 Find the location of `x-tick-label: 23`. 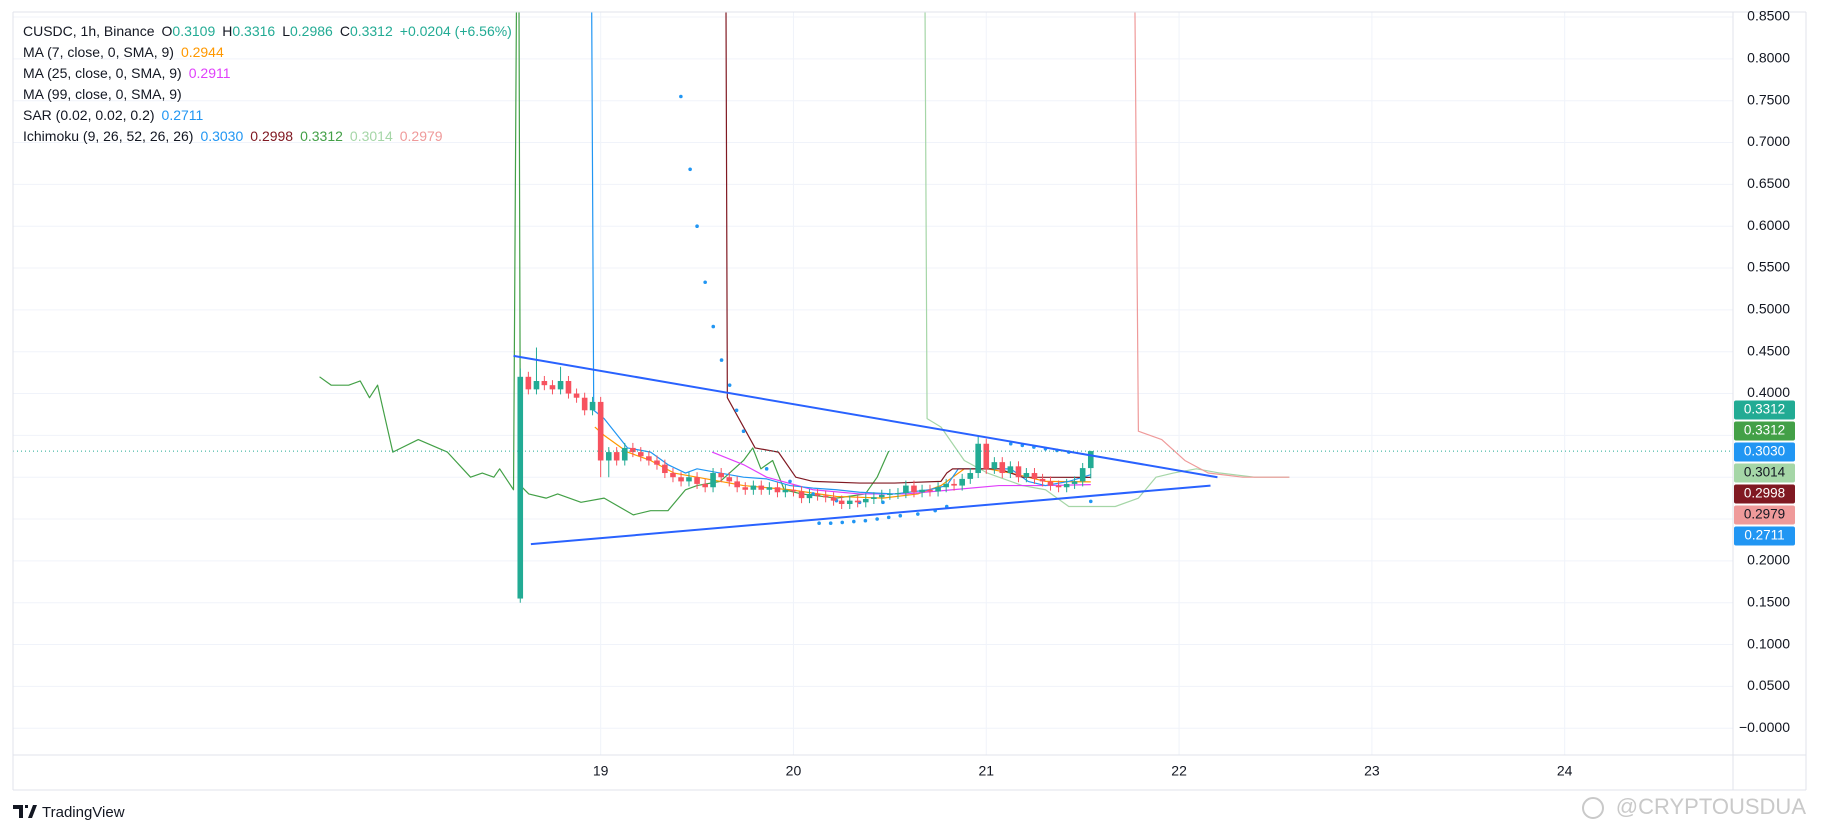

x-tick-label: 23 is located at coordinates (1372, 771).